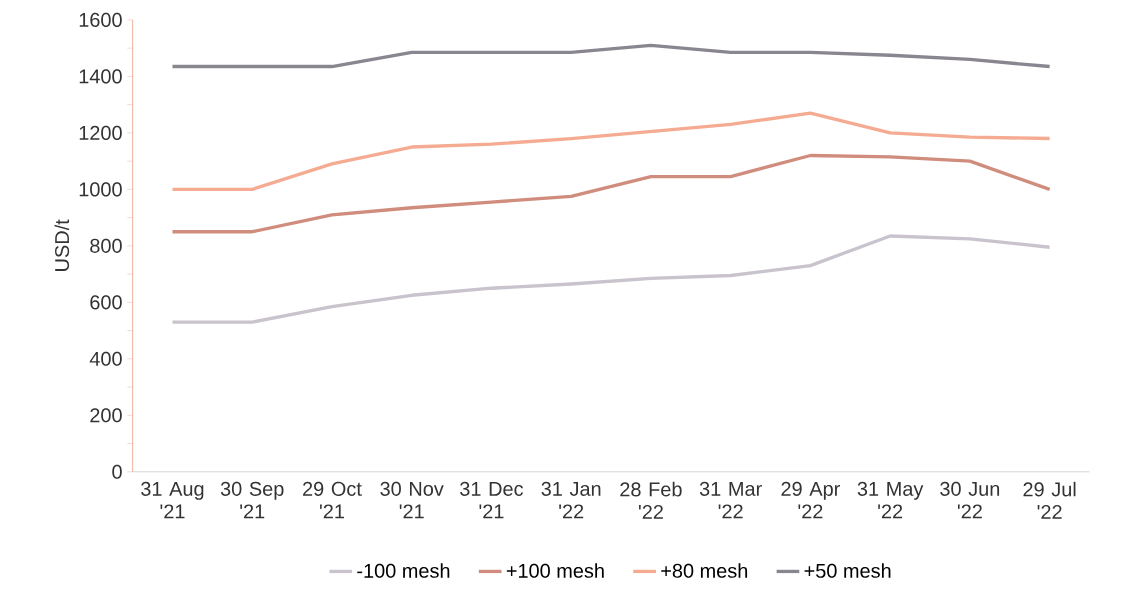  I want to click on x-tick-label: 30 Nov '21, so click(412, 500).